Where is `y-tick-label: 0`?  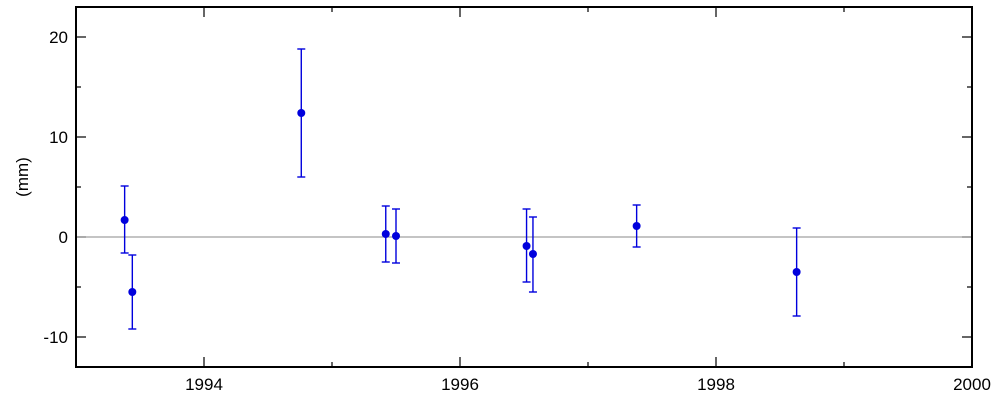 y-tick-label: 0 is located at coordinates (63, 237).